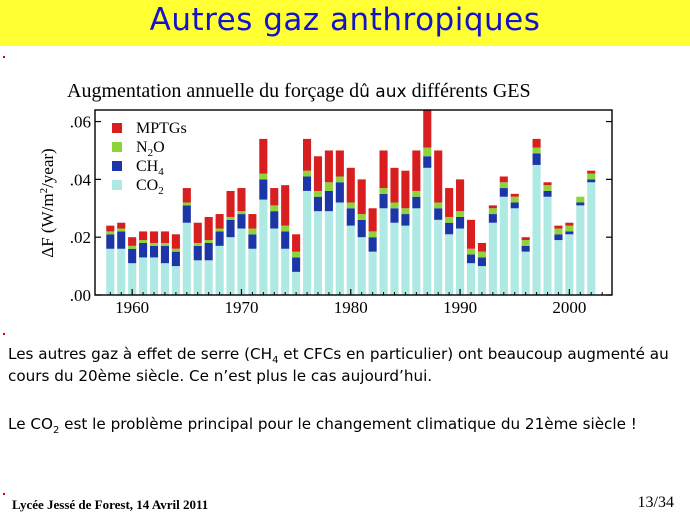 This screenshot has height=517, width=690. What do you see at coordinates (536, 143) in the screenshot?
I see `bar-MPTGs-1997` at bounding box center [536, 143].